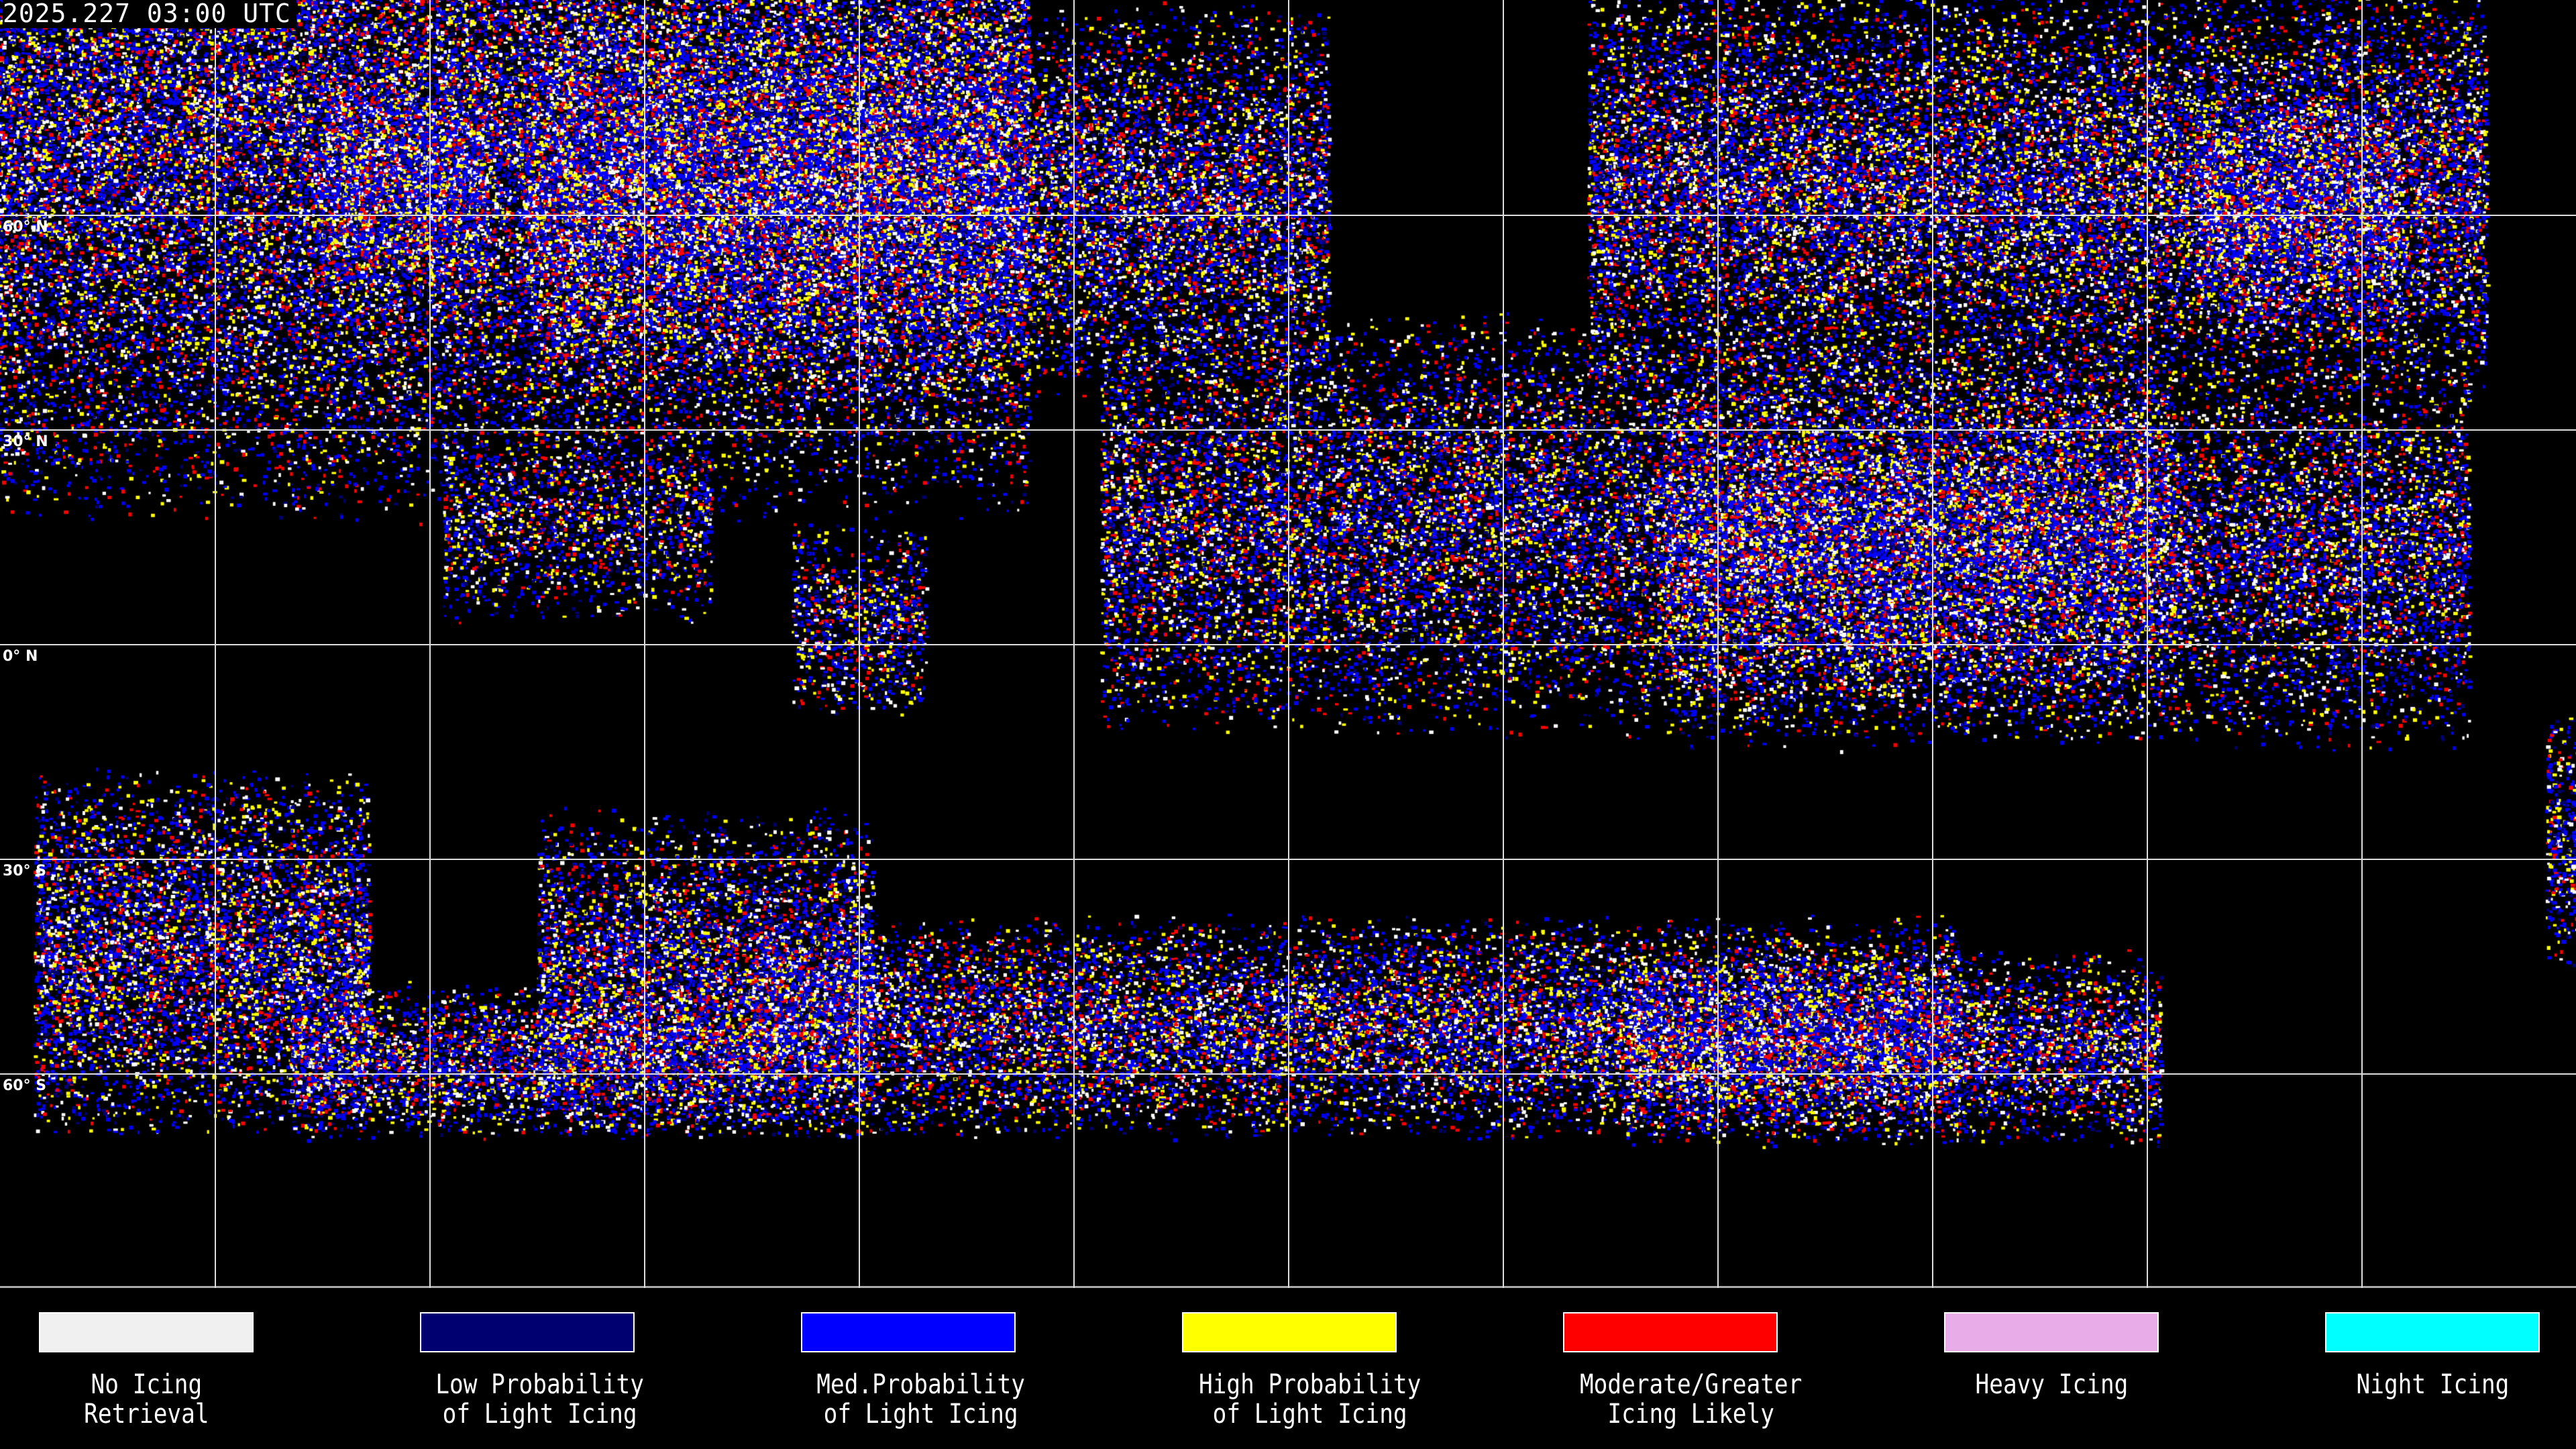 The height and width of the screenshot is (1449, 2576). I want to click on legend-label: High Probability of Light Icing, so click(1309, 1399).